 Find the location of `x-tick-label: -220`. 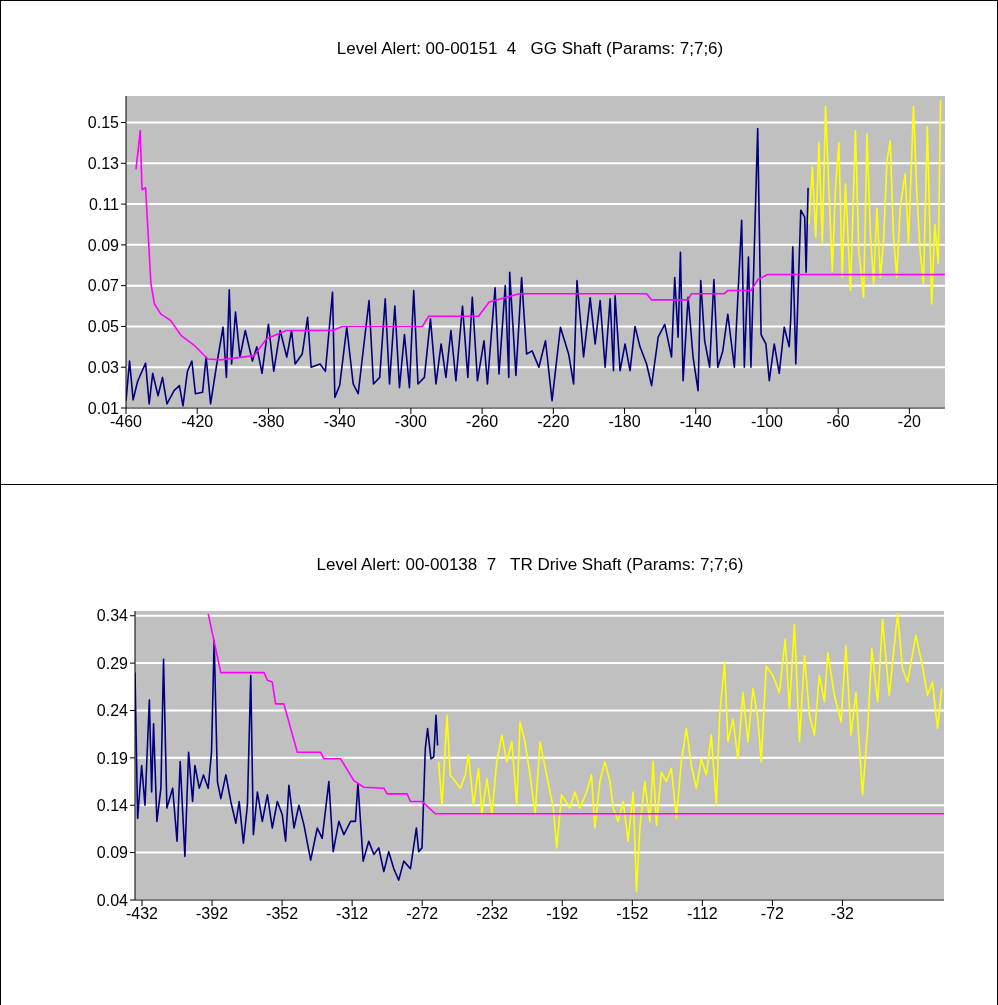

x-tick-label: -220 is located at coordinates (553, 422).